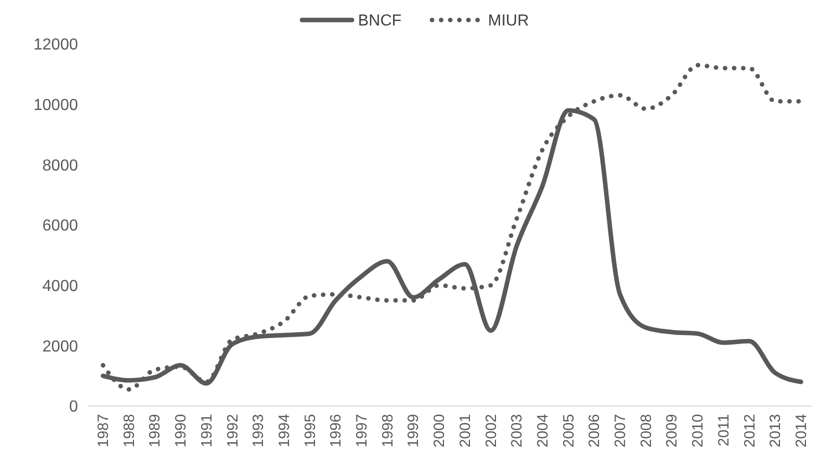  What do you see at coordinates (60, 226) in the screenshot?
I see `y-tick-label: 6000` at bounding box center [60, 226].